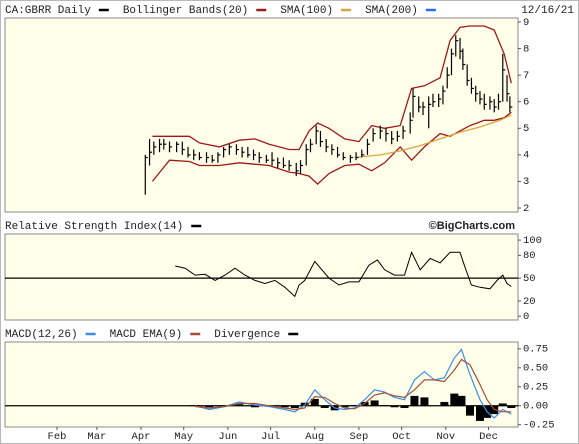 The image size is (579, 444). I want to click on x-tick-label: Jun, so click(227, 437).